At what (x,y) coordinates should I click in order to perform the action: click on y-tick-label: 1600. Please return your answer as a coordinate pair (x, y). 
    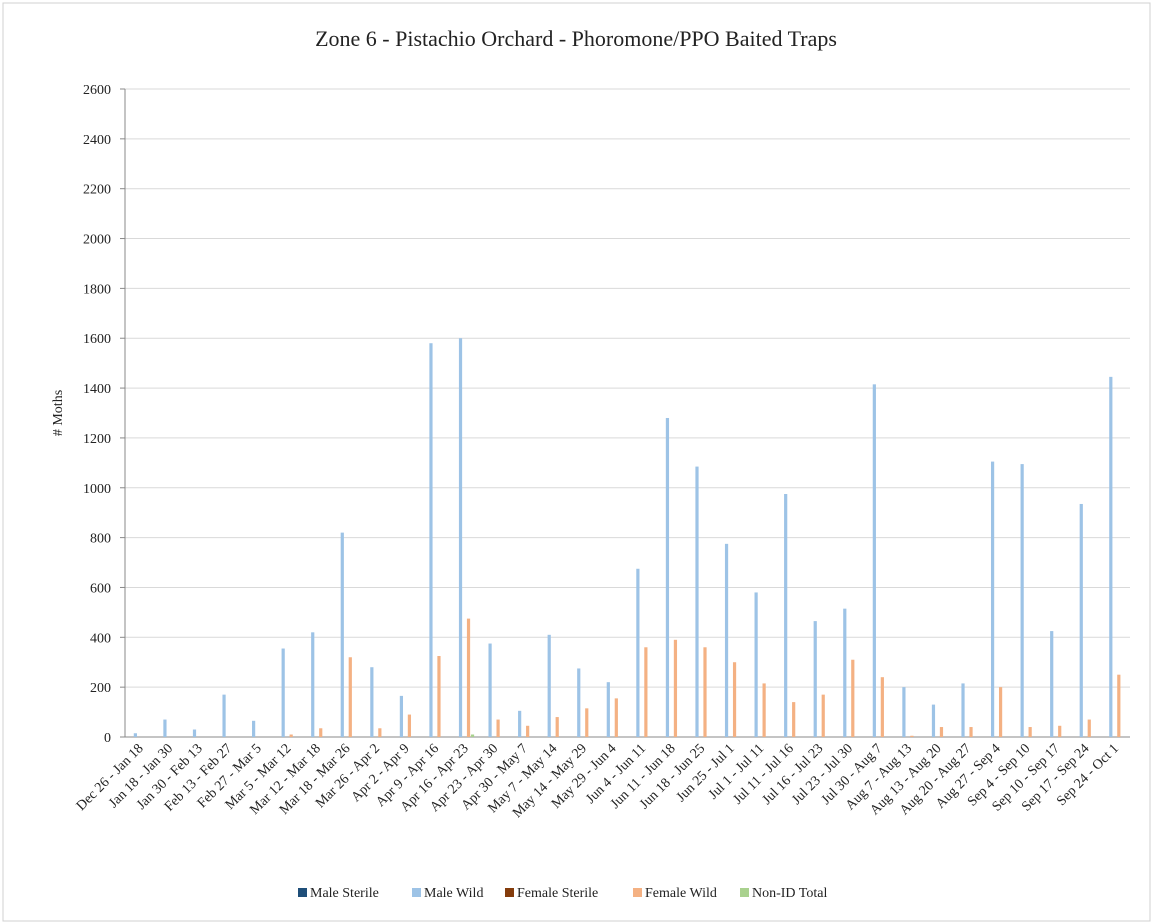
    Looking at the image, I should click on (97, 339).